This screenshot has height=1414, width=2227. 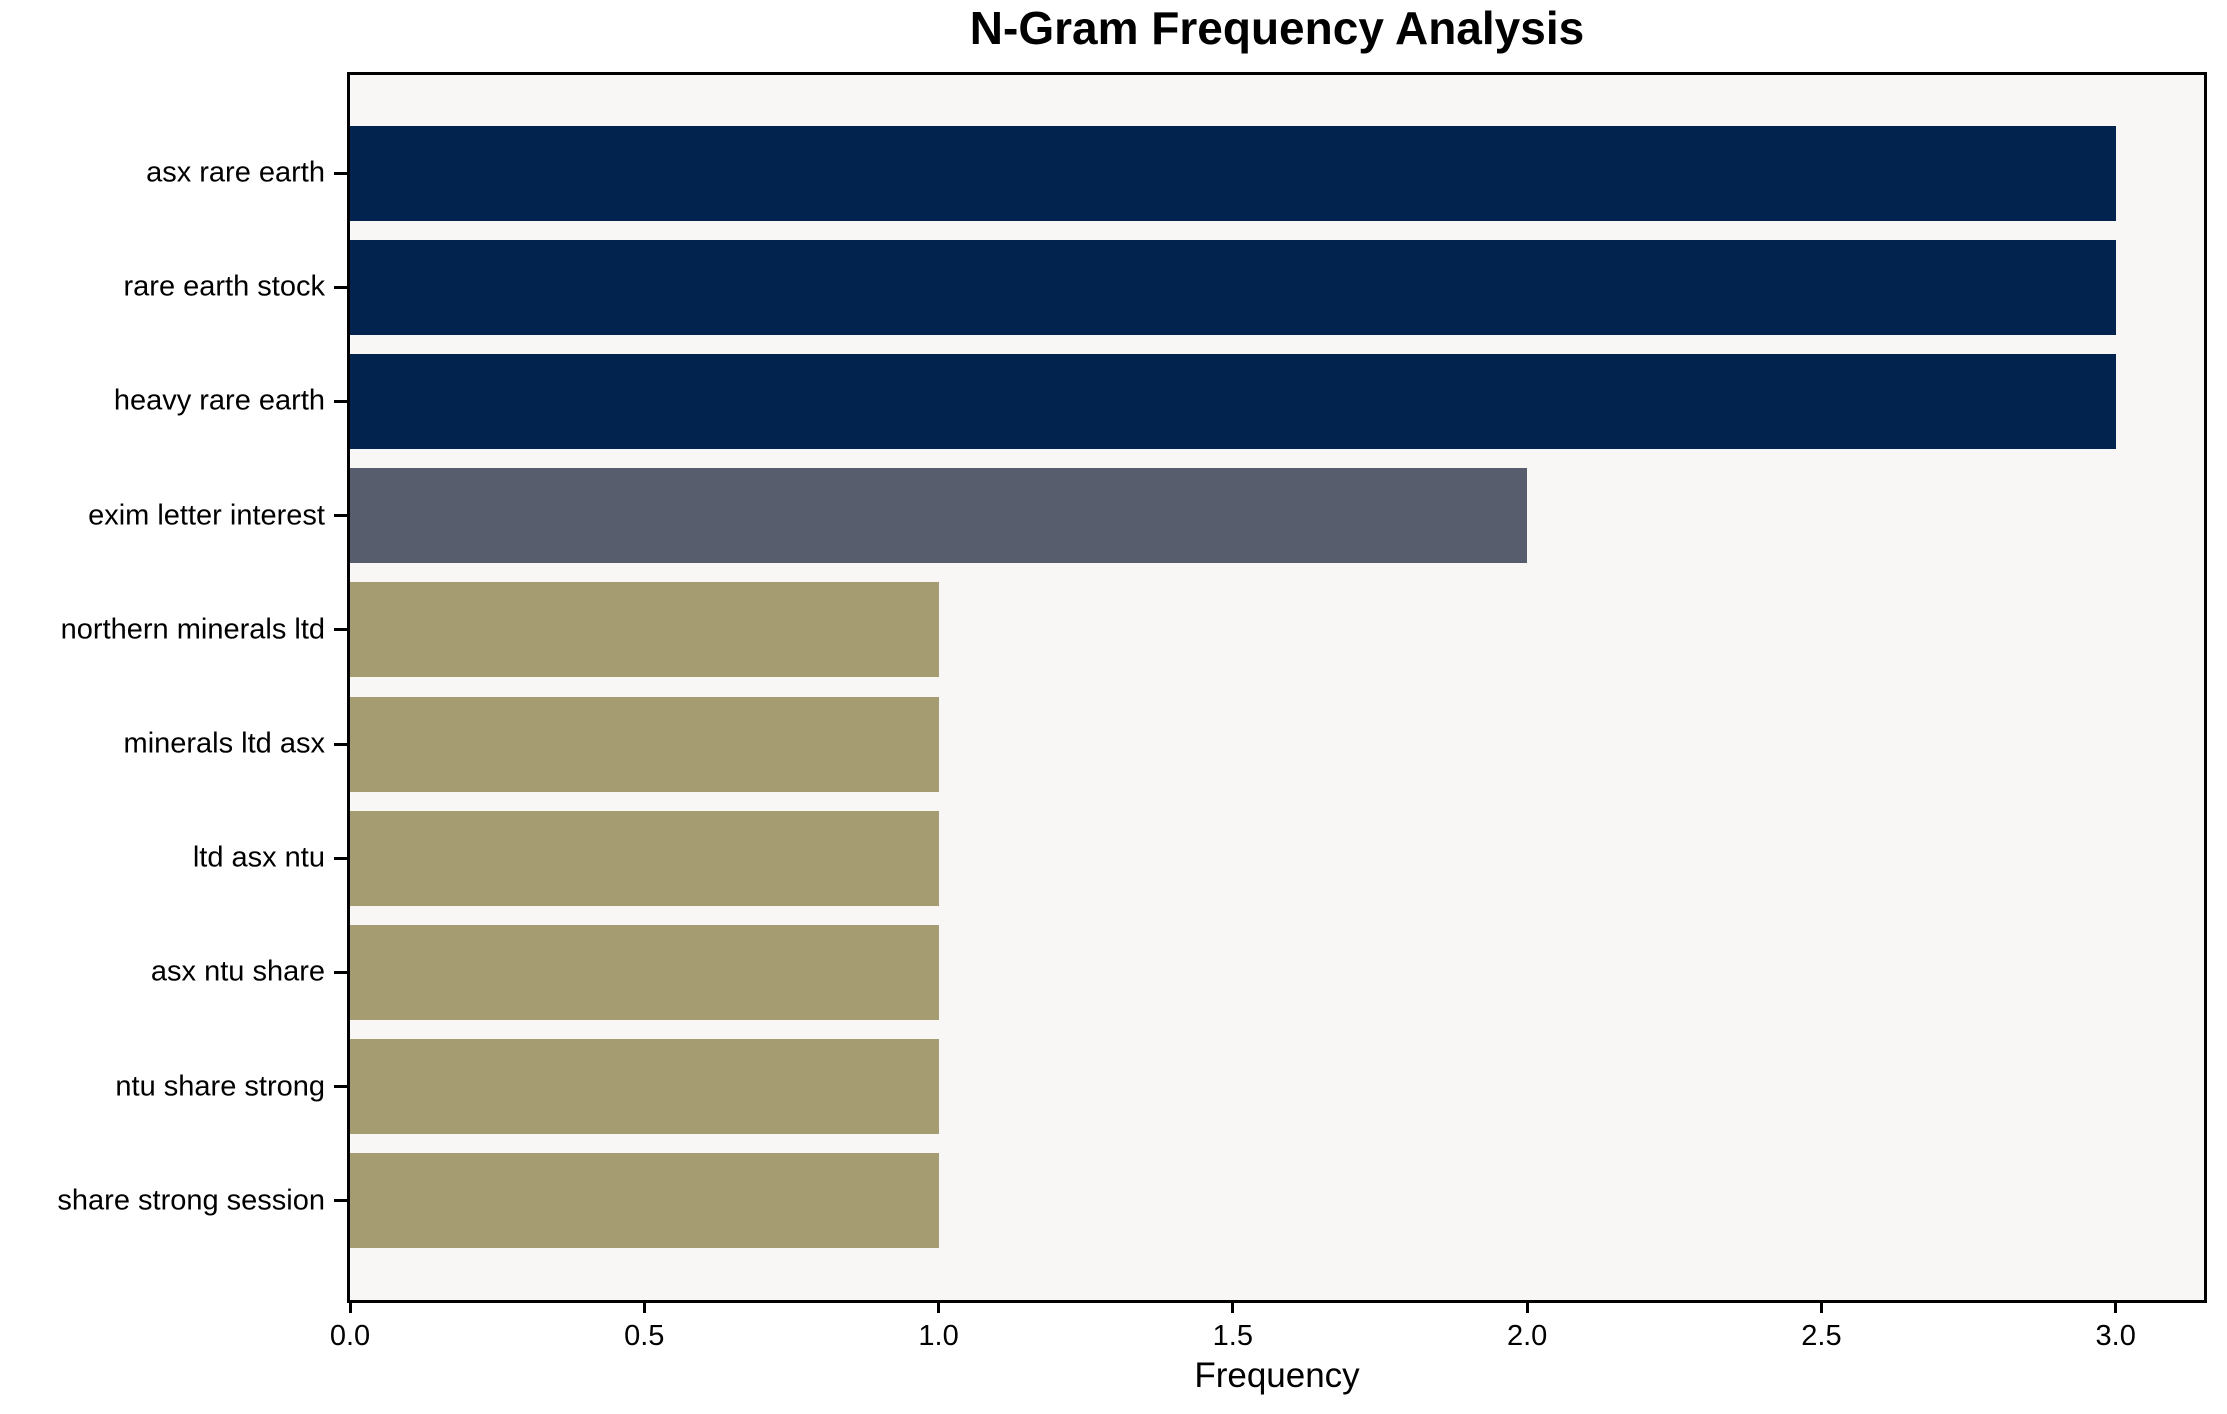 What do you see at coordinates (192, 629) in the screenshot?
I see `y-tick-label: northern minerals ltd` at bounding box center [192, 629].